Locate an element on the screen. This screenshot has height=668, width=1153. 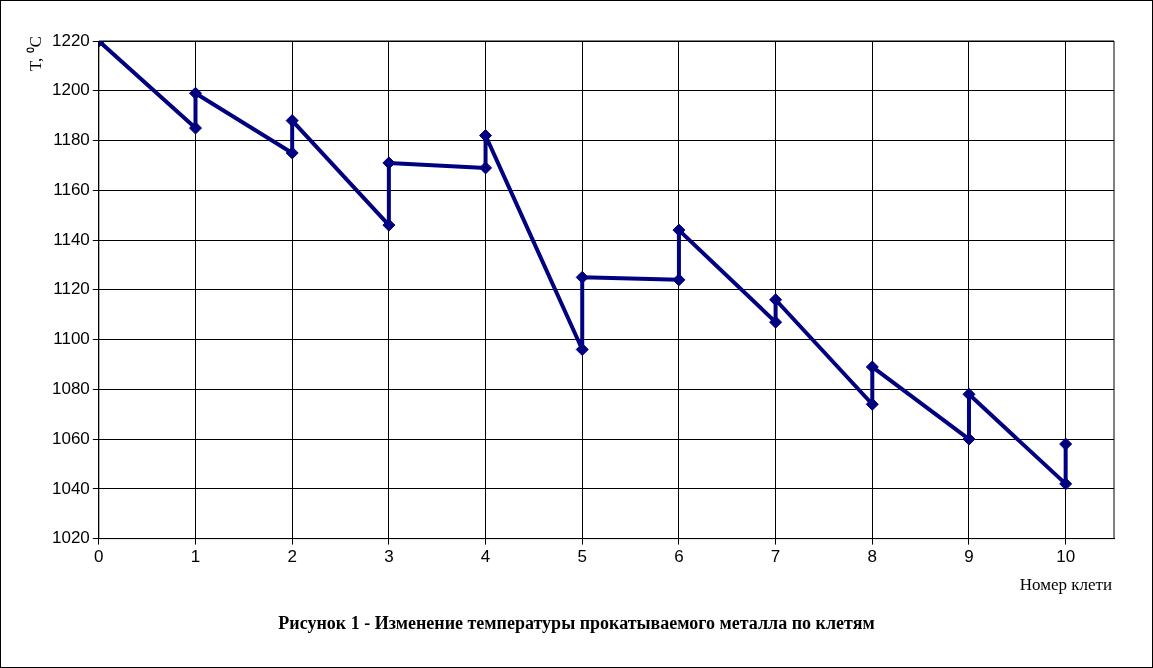
x-tick-label: 1 is located at coordinates (195, 557).